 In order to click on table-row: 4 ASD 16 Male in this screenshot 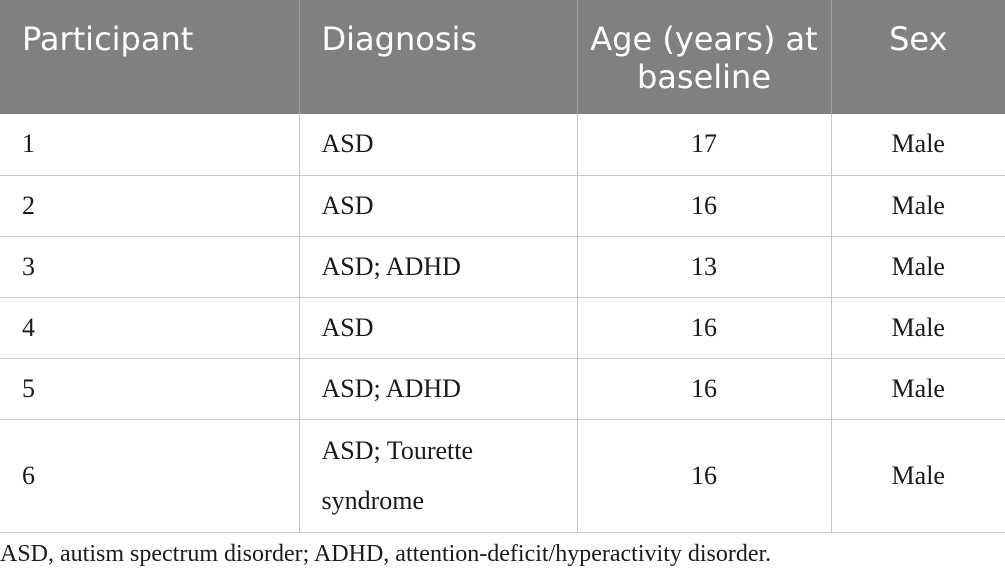, I will do `click(502, 328)`.